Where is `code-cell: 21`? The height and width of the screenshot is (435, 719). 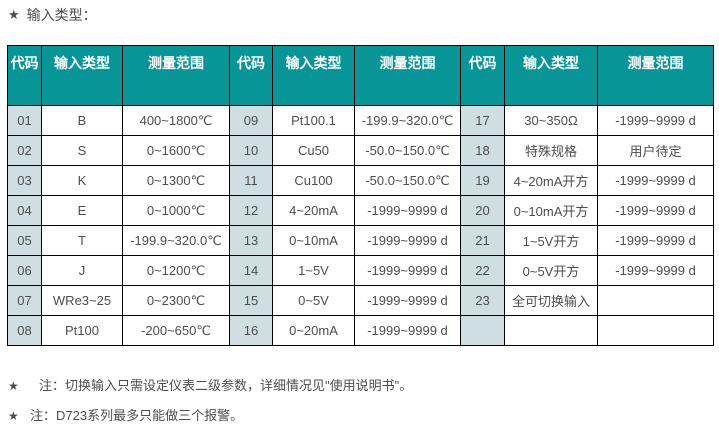
code-cell: 21 is located at coordinates (482, 240).